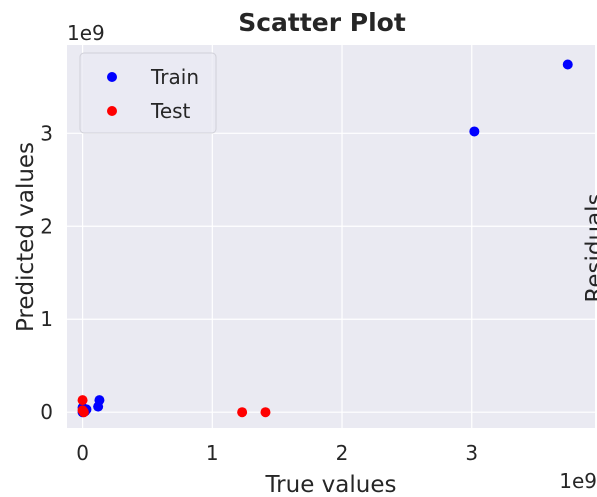  What do you see at coordinates (174, 77) in the screenshot?
I see `legend-label-train: Train` at bounding box center [174, 77].